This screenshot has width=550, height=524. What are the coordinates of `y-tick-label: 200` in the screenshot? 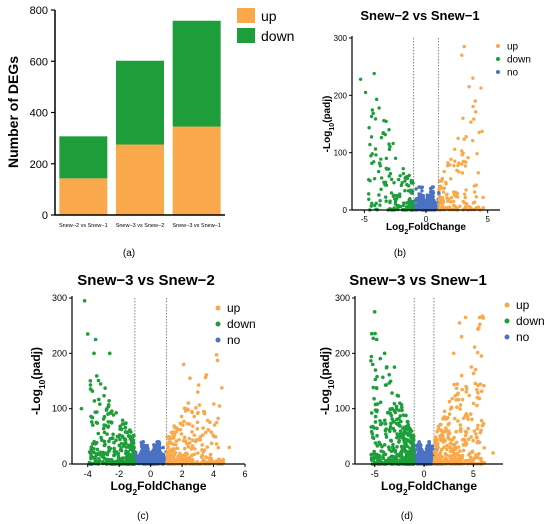 It's located at (341, 95).